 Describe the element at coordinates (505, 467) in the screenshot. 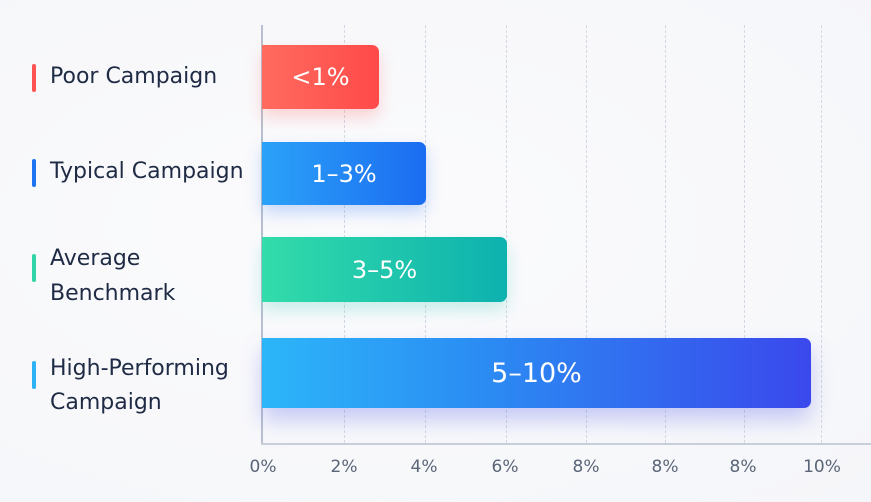

I see `x-tick-label: 6%` at that location.